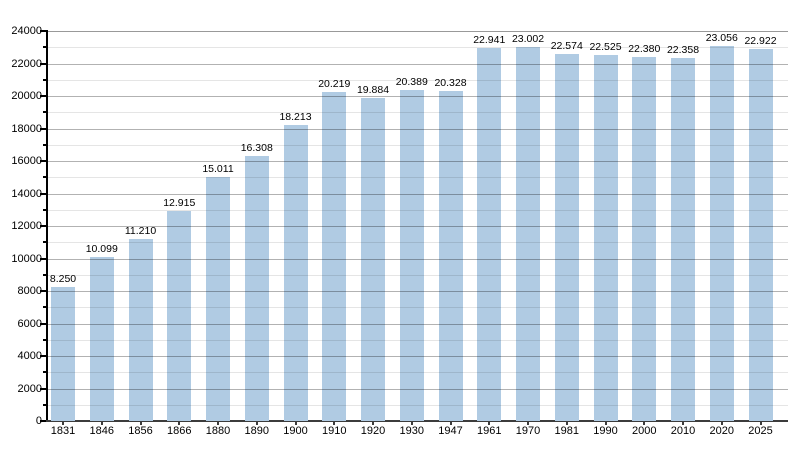  What do you see at coordinates (63, 431) in the screenshot?
I see `x-axis-tick-label: 1831` at bounding box center [63, 431].